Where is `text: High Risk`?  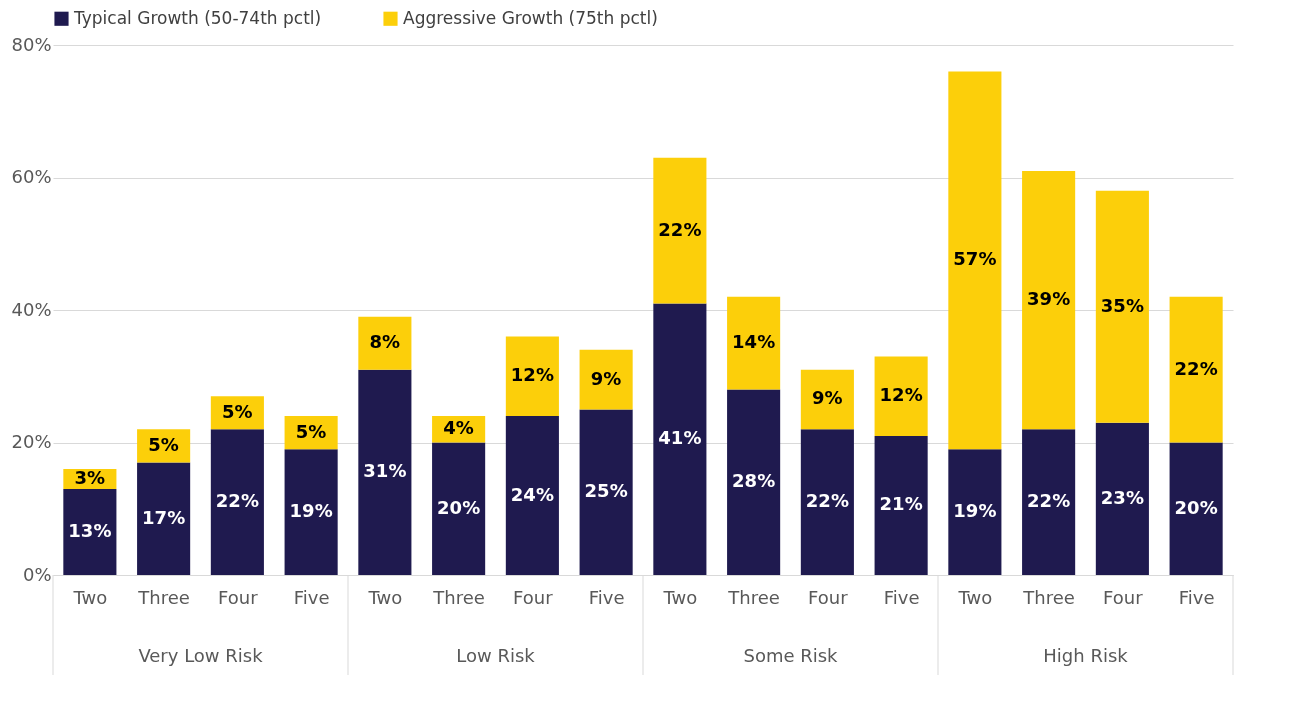
text: High Risk is located at coordinates (1086, 655).